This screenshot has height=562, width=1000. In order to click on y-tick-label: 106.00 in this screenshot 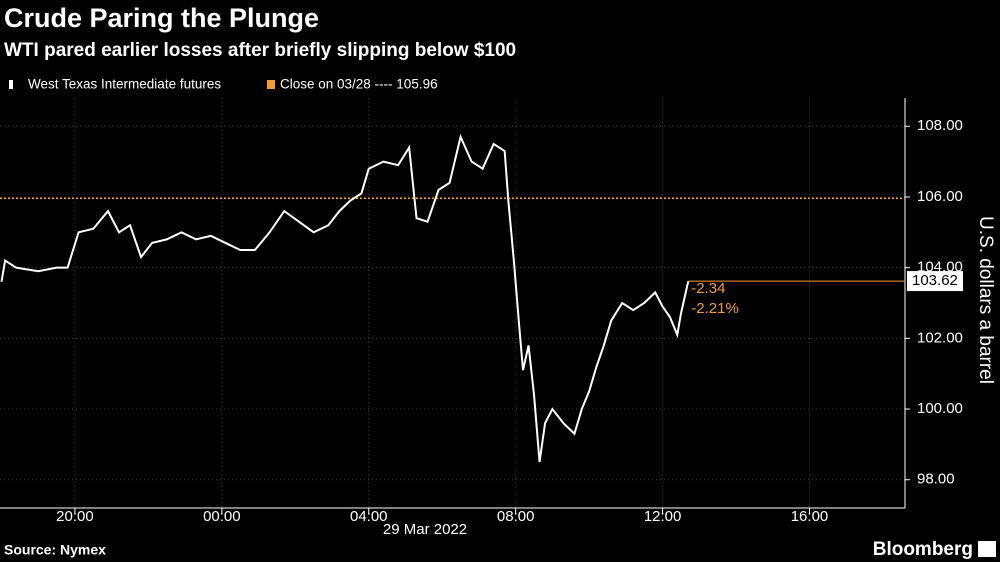, I will do `click(940, 196)`.